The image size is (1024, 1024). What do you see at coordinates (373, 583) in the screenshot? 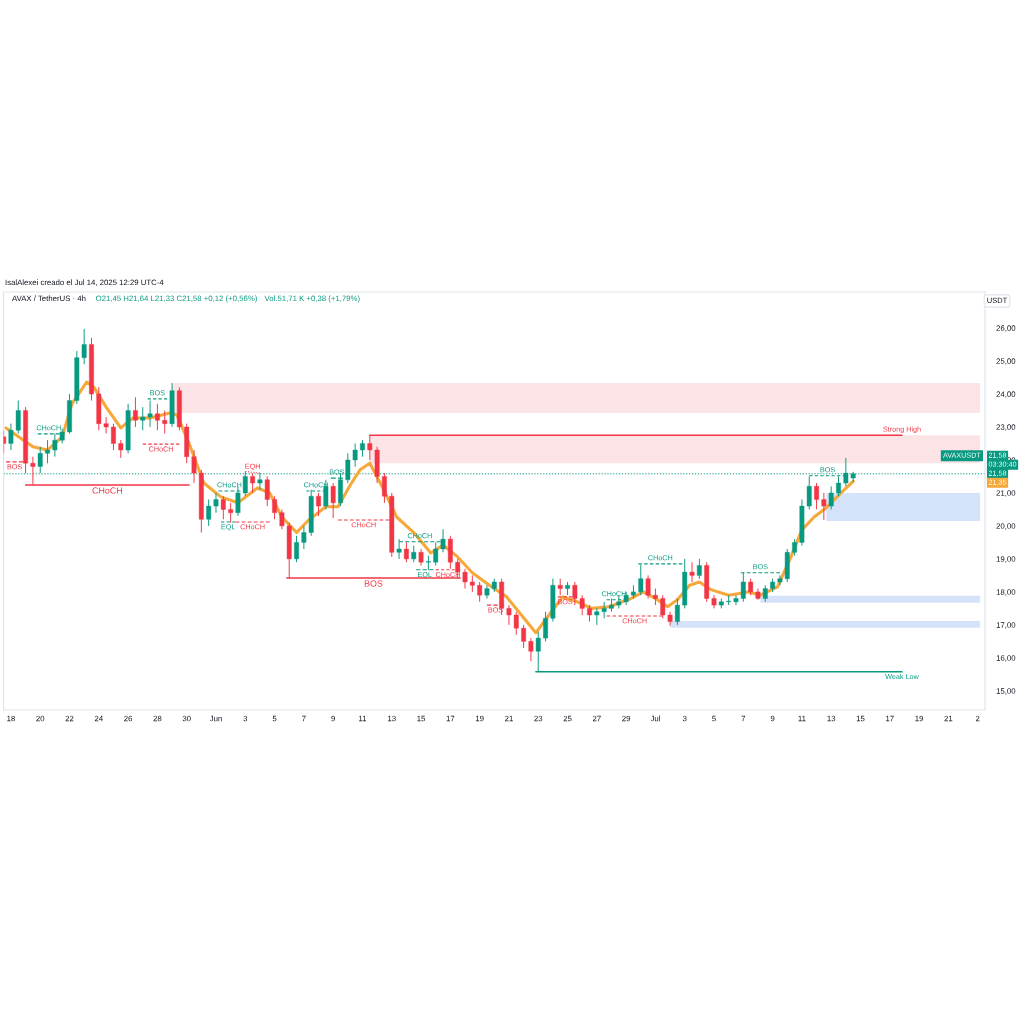
I see `series-label: BOS` at bounding box center [373, 583].